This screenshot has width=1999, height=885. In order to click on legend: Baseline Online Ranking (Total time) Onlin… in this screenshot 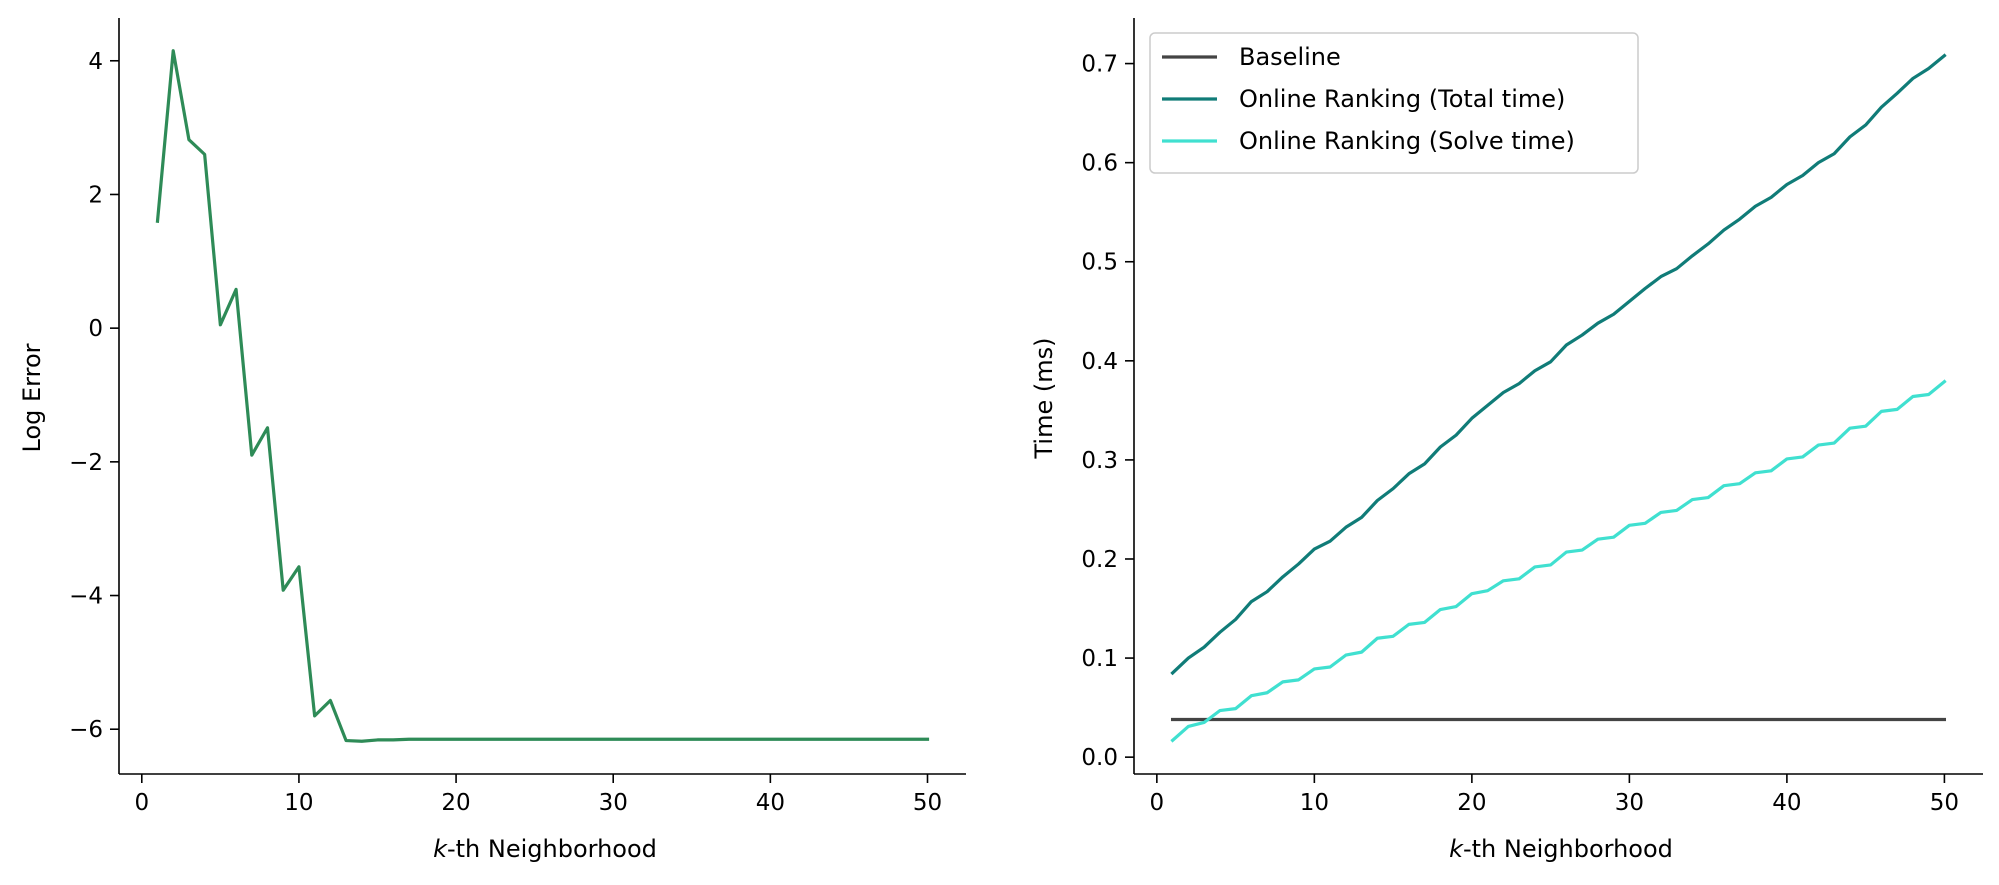, I will do `click(1394, 103)`.